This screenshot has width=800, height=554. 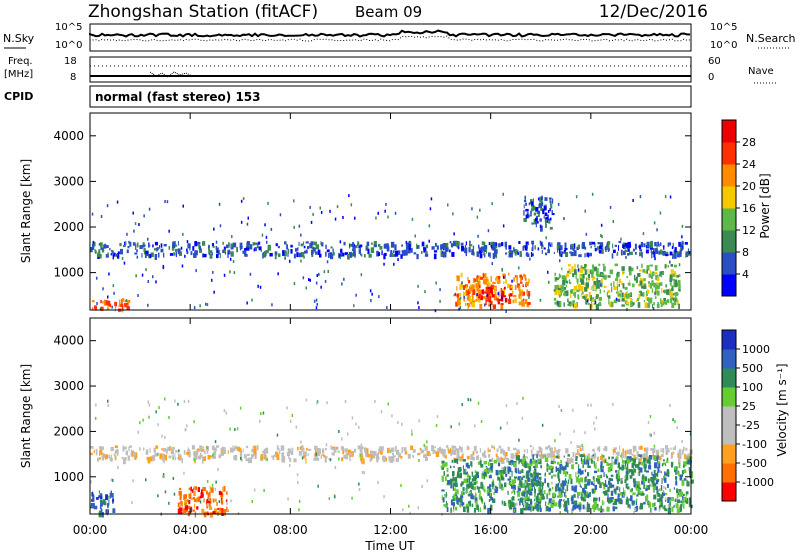 What do you see at coordinates (729, 175) in the screenshot?
I see `power-colorbar-segment` at bounding box center [729, 175].